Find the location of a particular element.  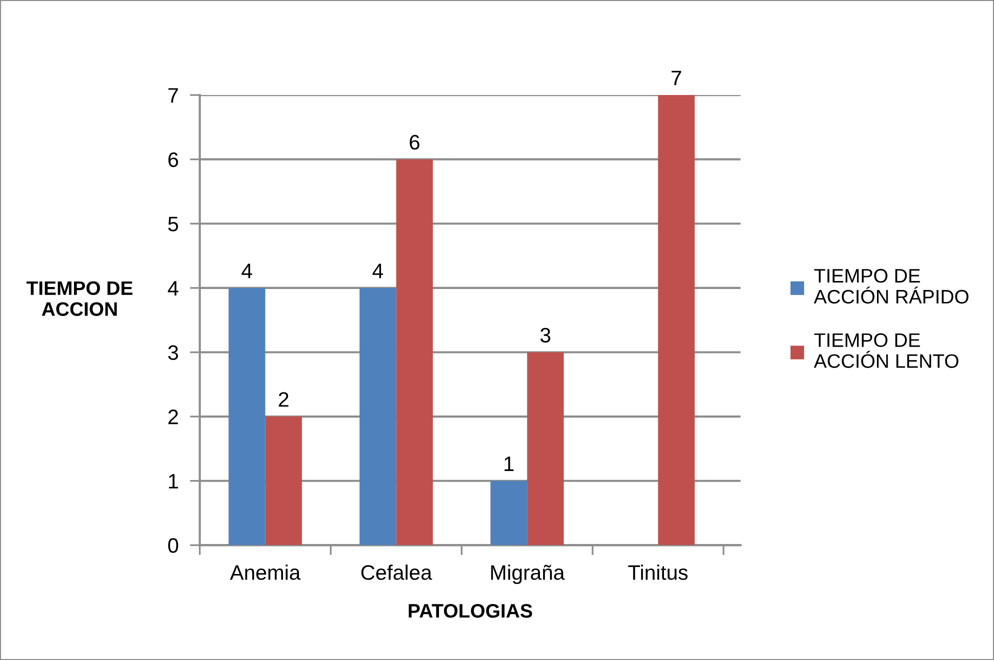

x-tick-label: Tinitus is located at coordinates (658, 572).